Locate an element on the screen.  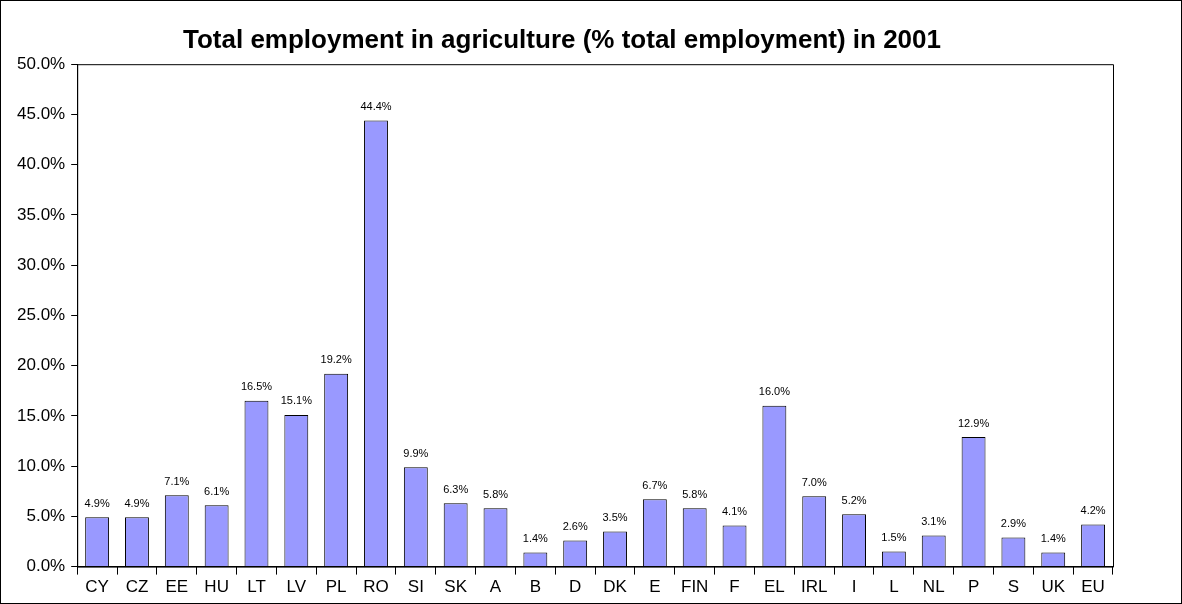
data-label: 3.1% is located at coordinates (934, 520).